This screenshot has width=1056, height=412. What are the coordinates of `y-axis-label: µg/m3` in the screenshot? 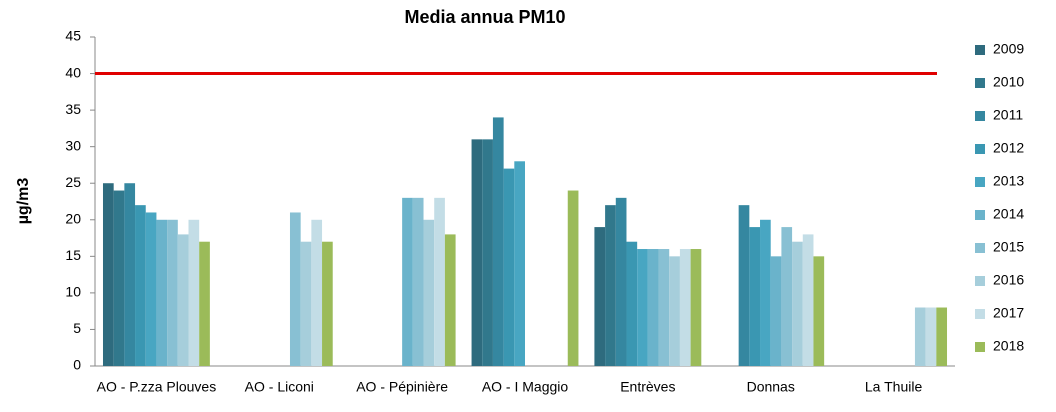 It's located at (23, 201).